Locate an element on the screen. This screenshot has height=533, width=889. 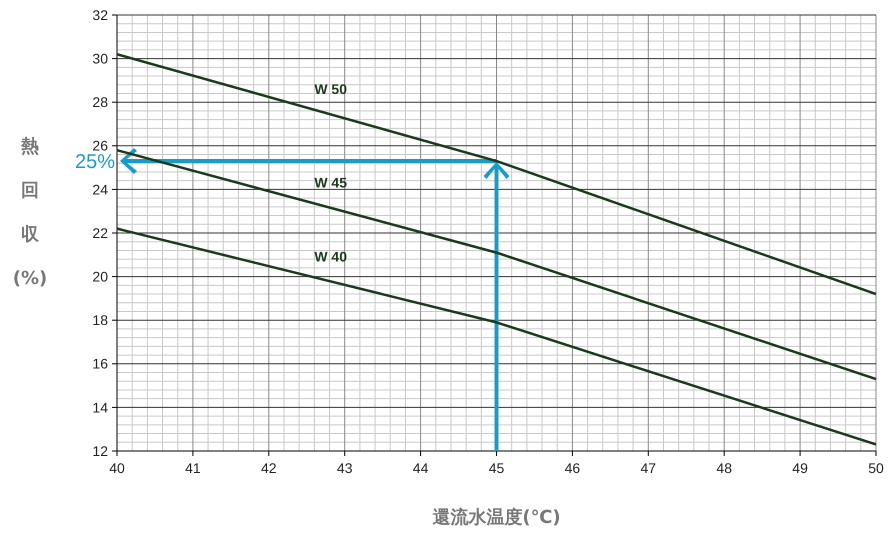
x-tick-label: 47 is located at coordinates (648, 468).